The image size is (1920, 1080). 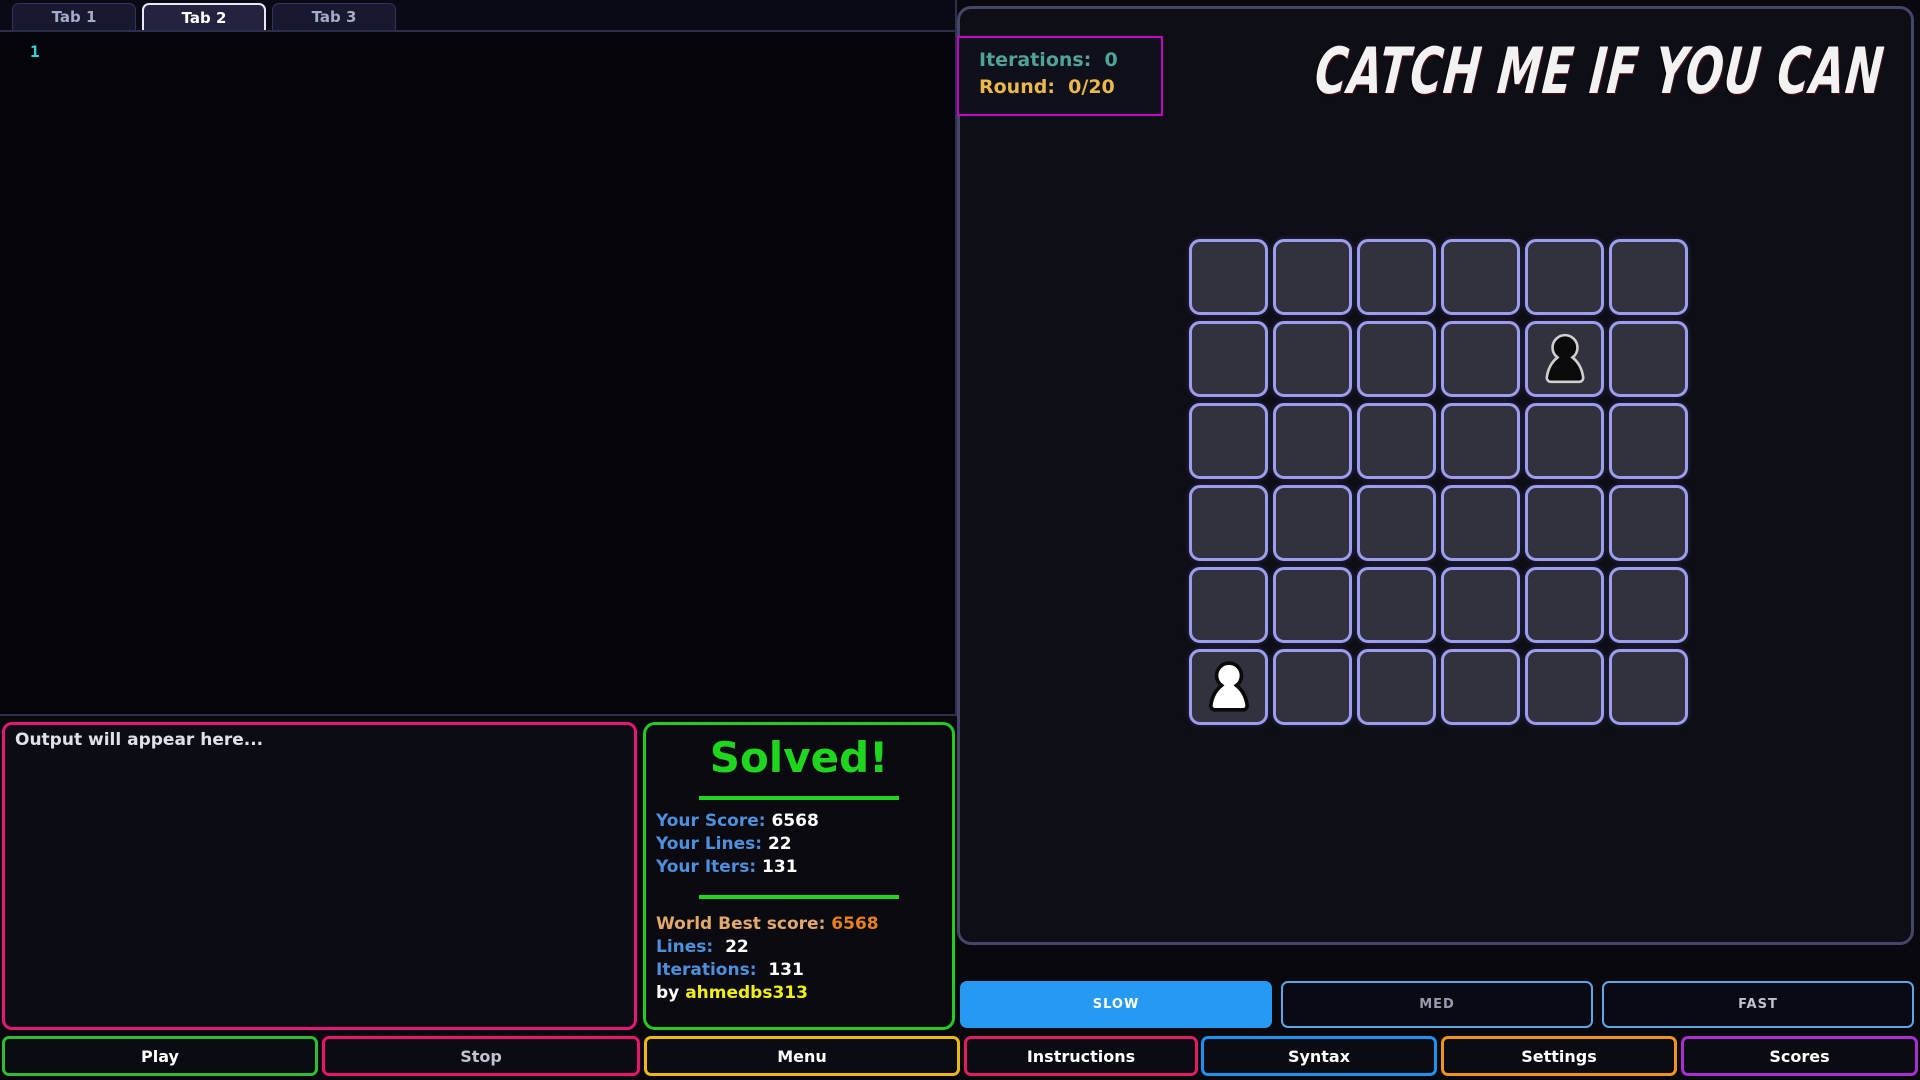 I want to click on world-lines-value: 22, so click(x=737, y=947).